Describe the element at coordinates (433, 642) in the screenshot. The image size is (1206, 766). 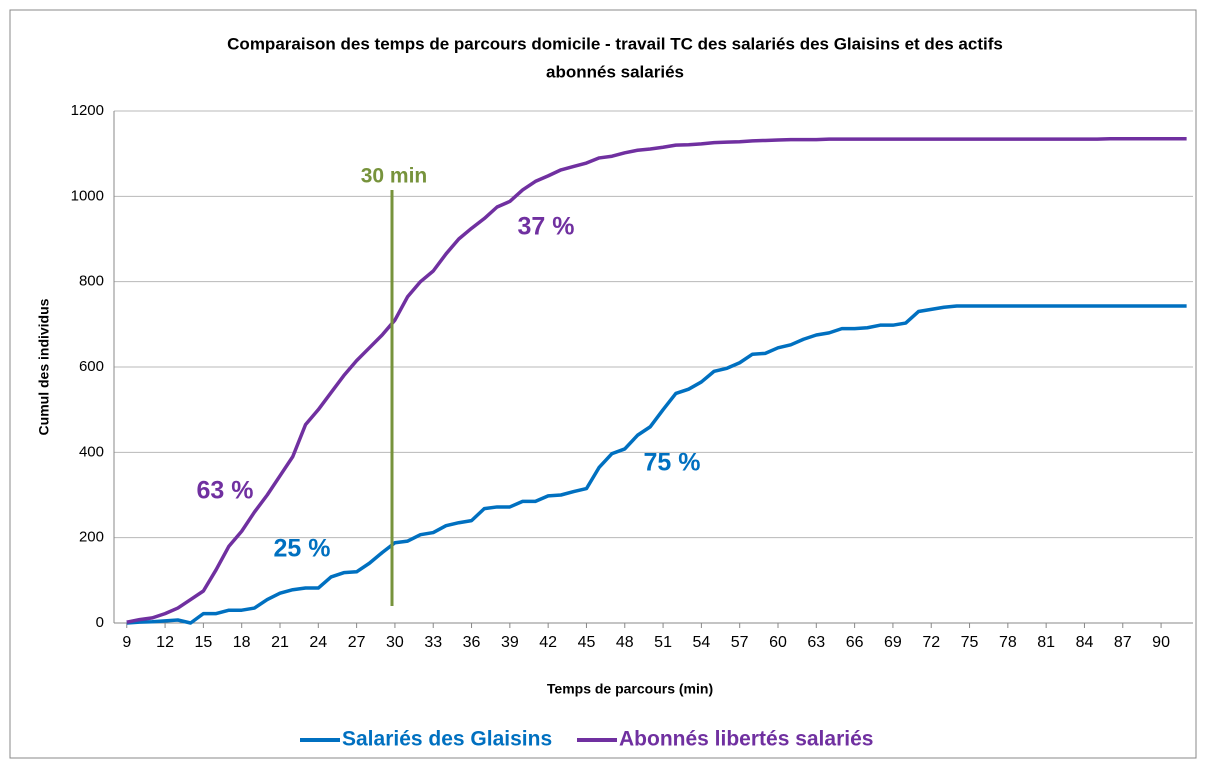
I see `x-tick-label: 33` at that location.